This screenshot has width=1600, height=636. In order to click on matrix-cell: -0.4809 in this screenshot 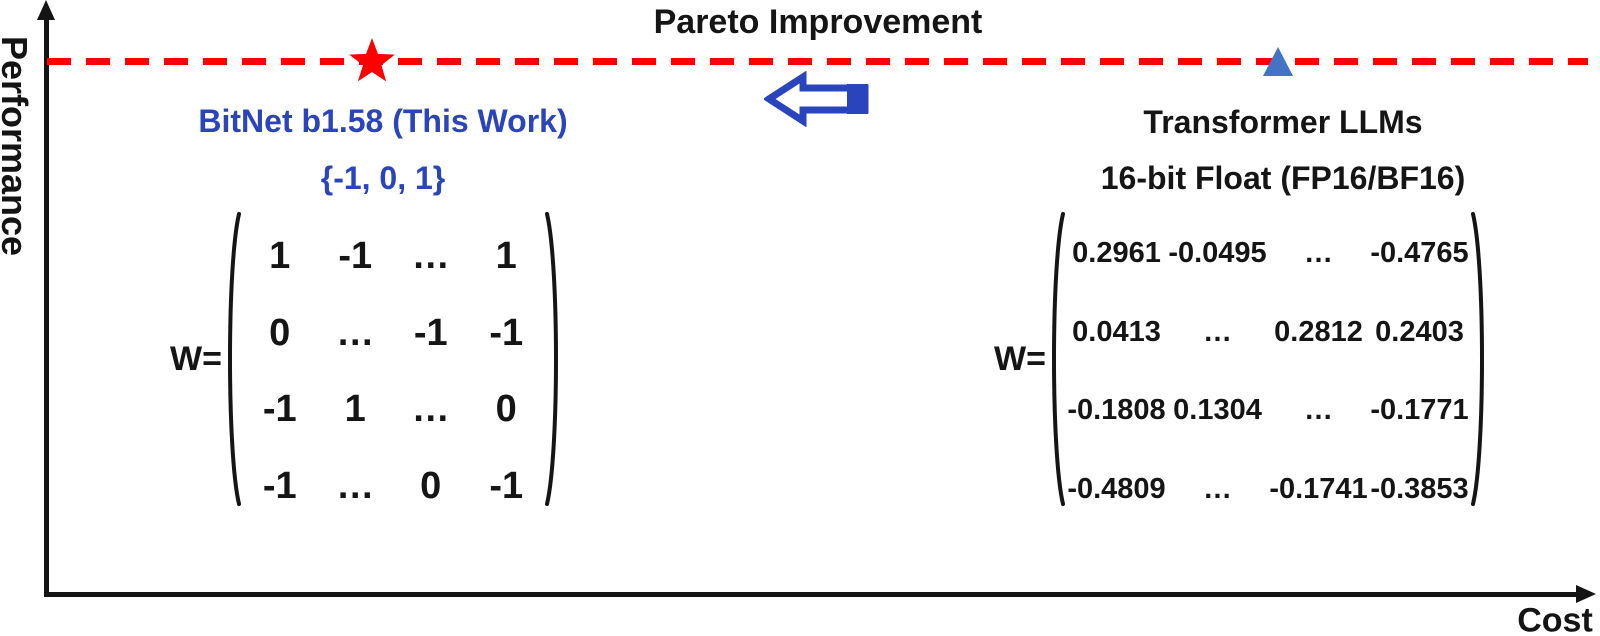, I will do `click(1116, 488)`.